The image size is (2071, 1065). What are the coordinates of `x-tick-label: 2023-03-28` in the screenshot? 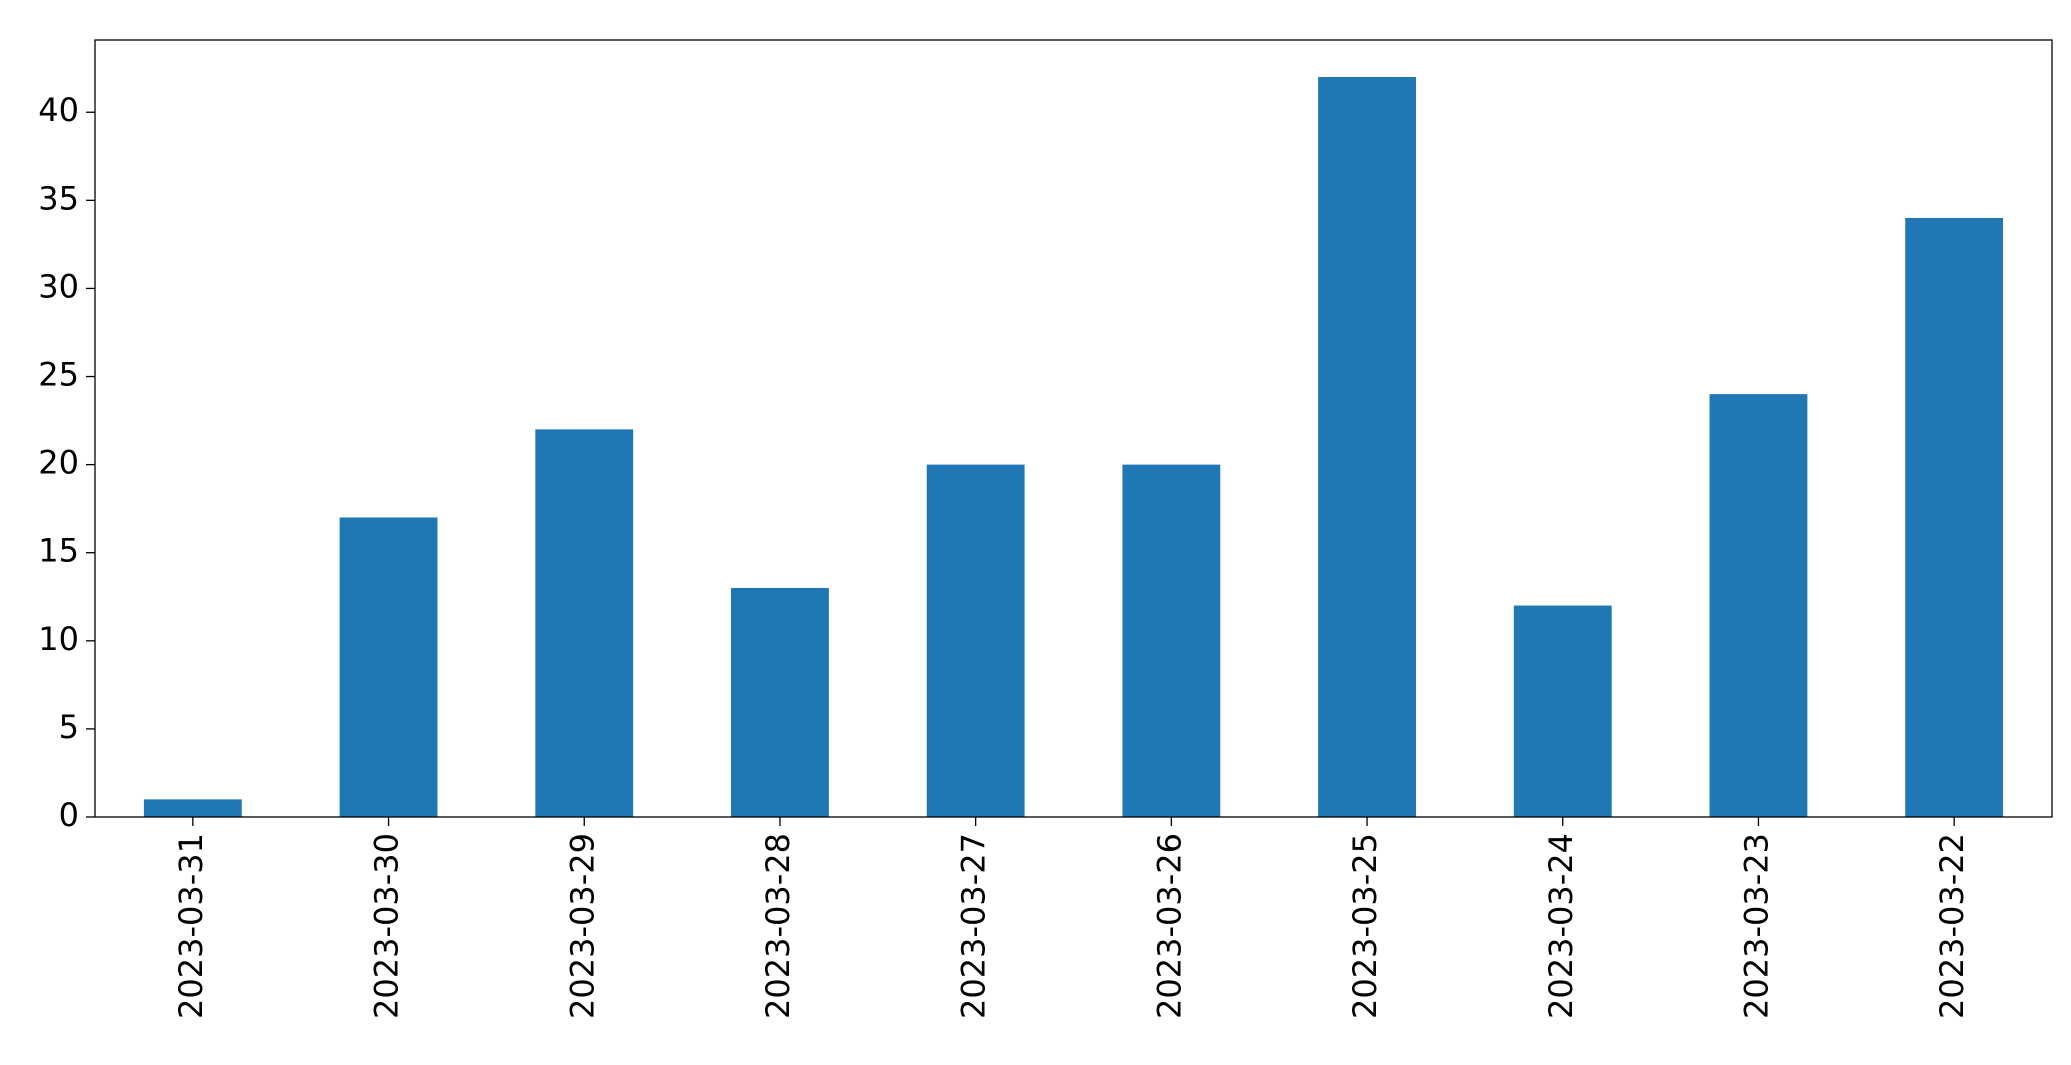 It's located at (778, 926).